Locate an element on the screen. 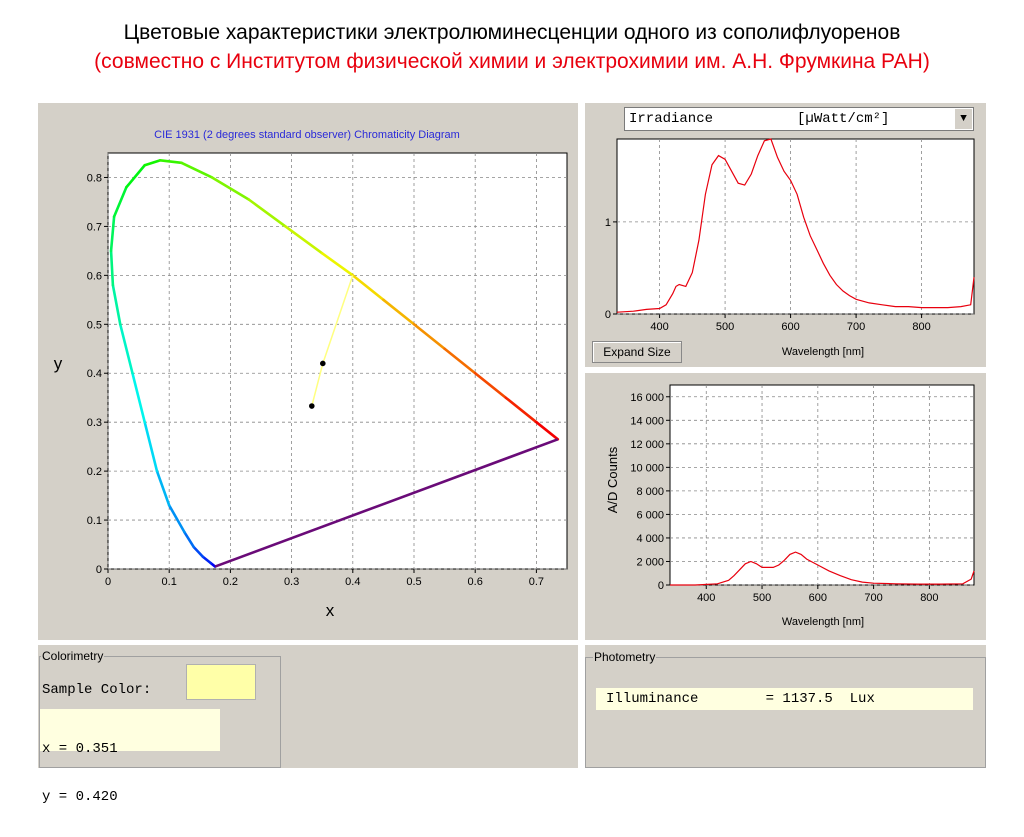  counts-y-axis-label: A/D Counts is located at coordinates (612, 479).